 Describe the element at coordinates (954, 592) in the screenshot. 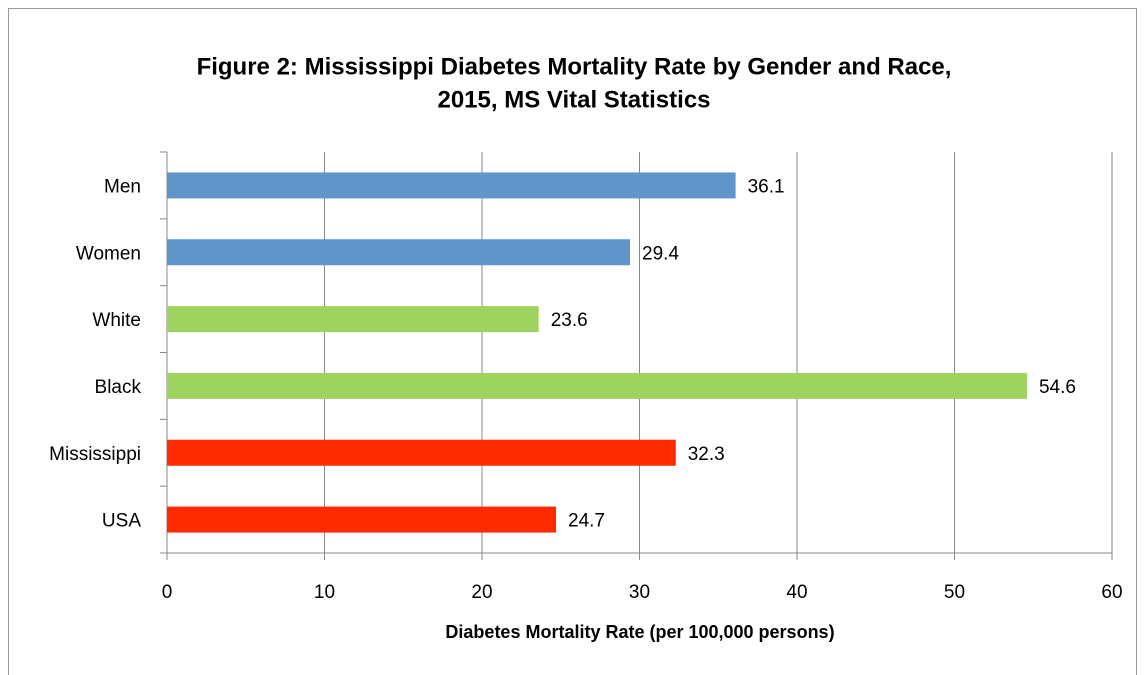

I see `x-tick-label: 50` at that location.